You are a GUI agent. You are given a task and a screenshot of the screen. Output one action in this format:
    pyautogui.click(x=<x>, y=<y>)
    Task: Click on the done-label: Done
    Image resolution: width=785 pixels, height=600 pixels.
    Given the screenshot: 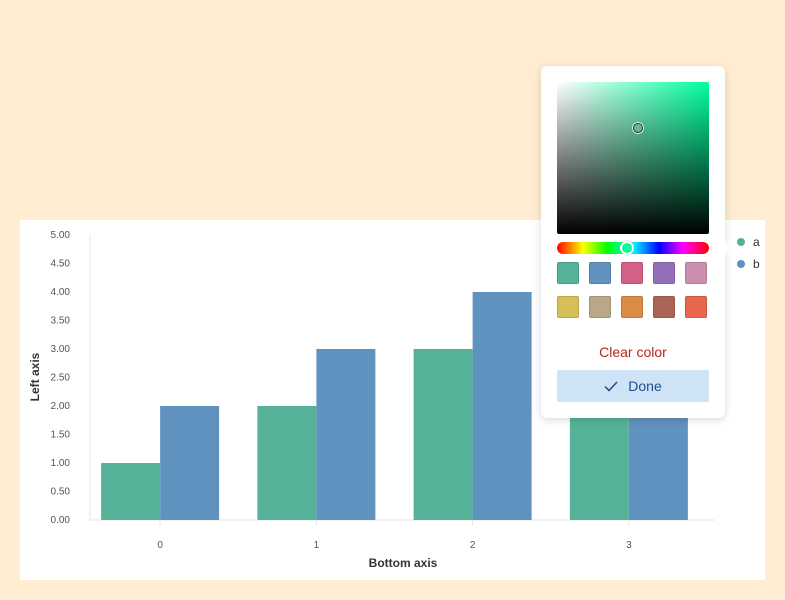 What is the action you would take?
    pyautogui.click(x=645, y=386)
    